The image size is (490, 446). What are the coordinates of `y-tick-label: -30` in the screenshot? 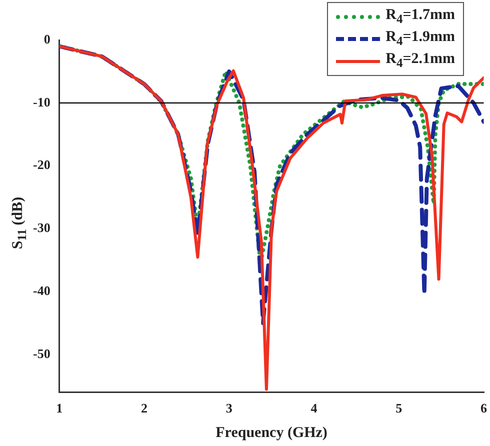 It's located at (41, 228).